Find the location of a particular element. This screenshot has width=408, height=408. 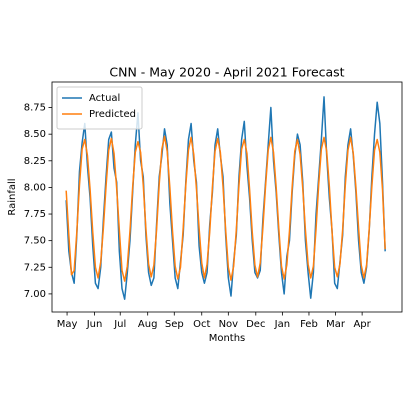

x-tick-label: Sep is located at coordinates (174, 324).